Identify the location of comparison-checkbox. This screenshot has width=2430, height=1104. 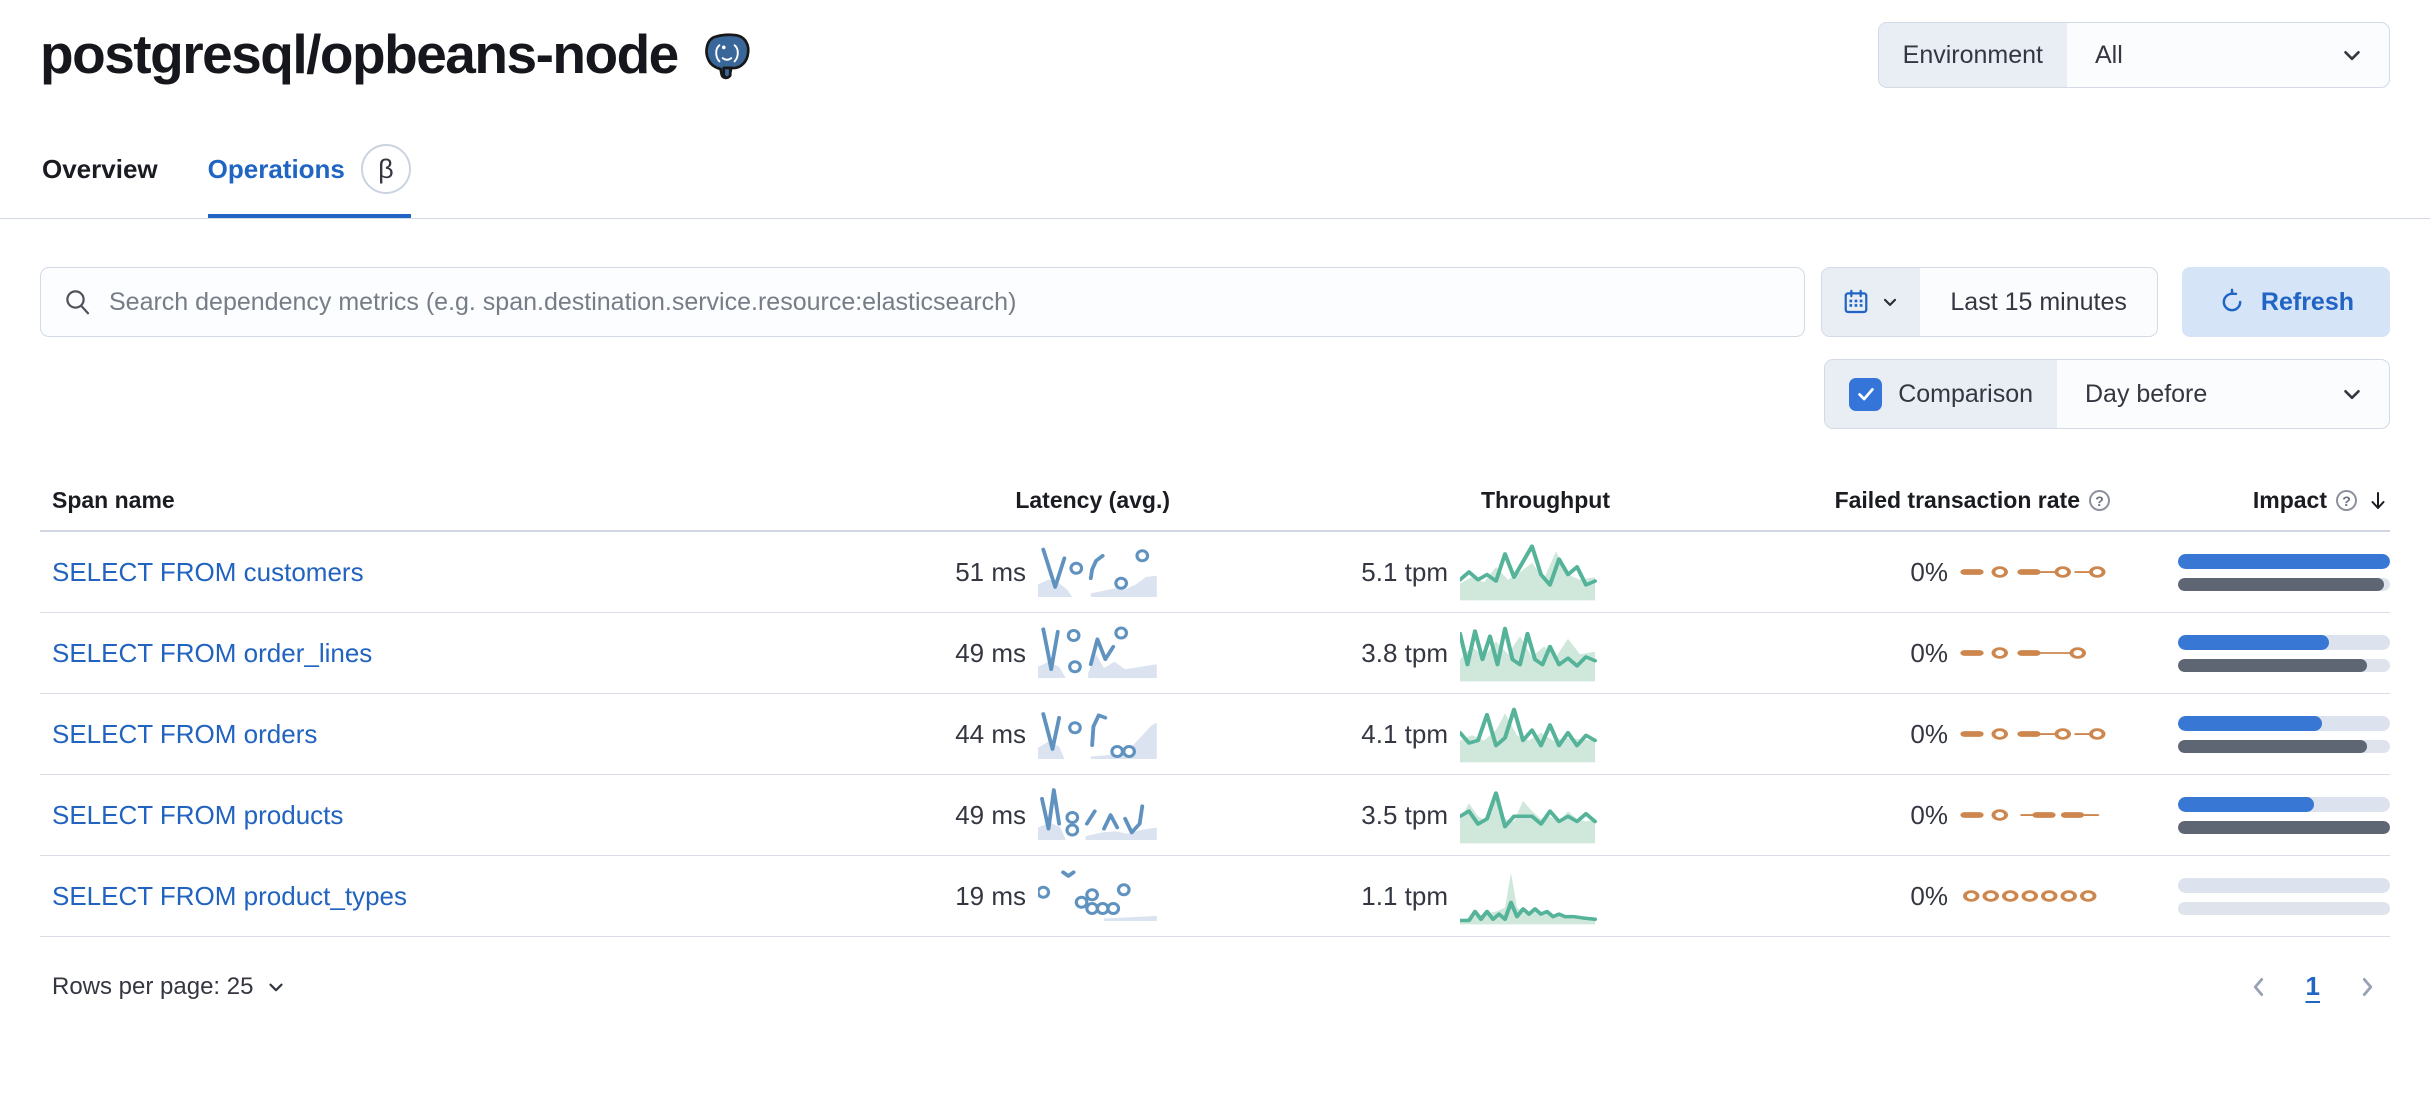
(1866, 394).